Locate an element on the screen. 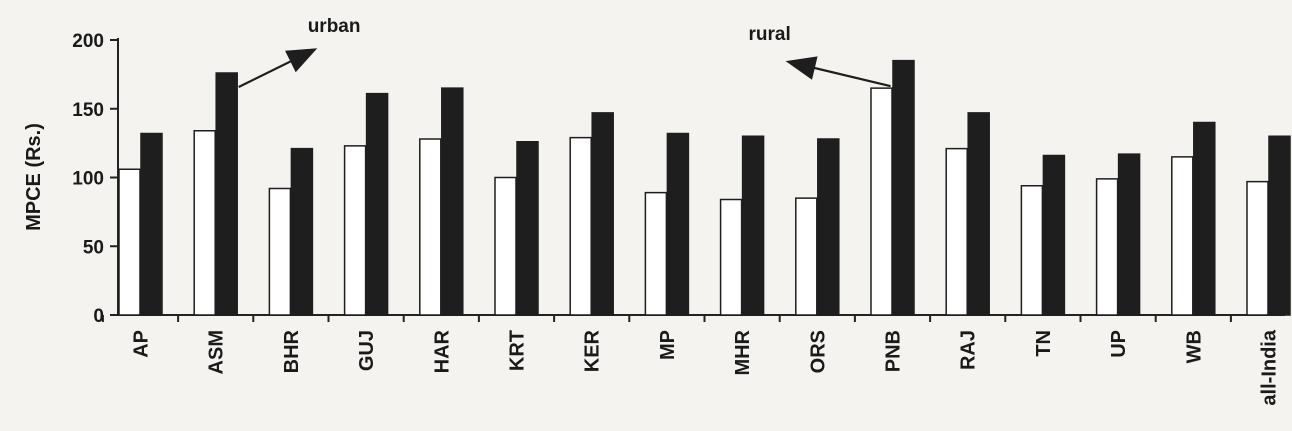  bar-urban-KER is located at coordinates (602, 214).